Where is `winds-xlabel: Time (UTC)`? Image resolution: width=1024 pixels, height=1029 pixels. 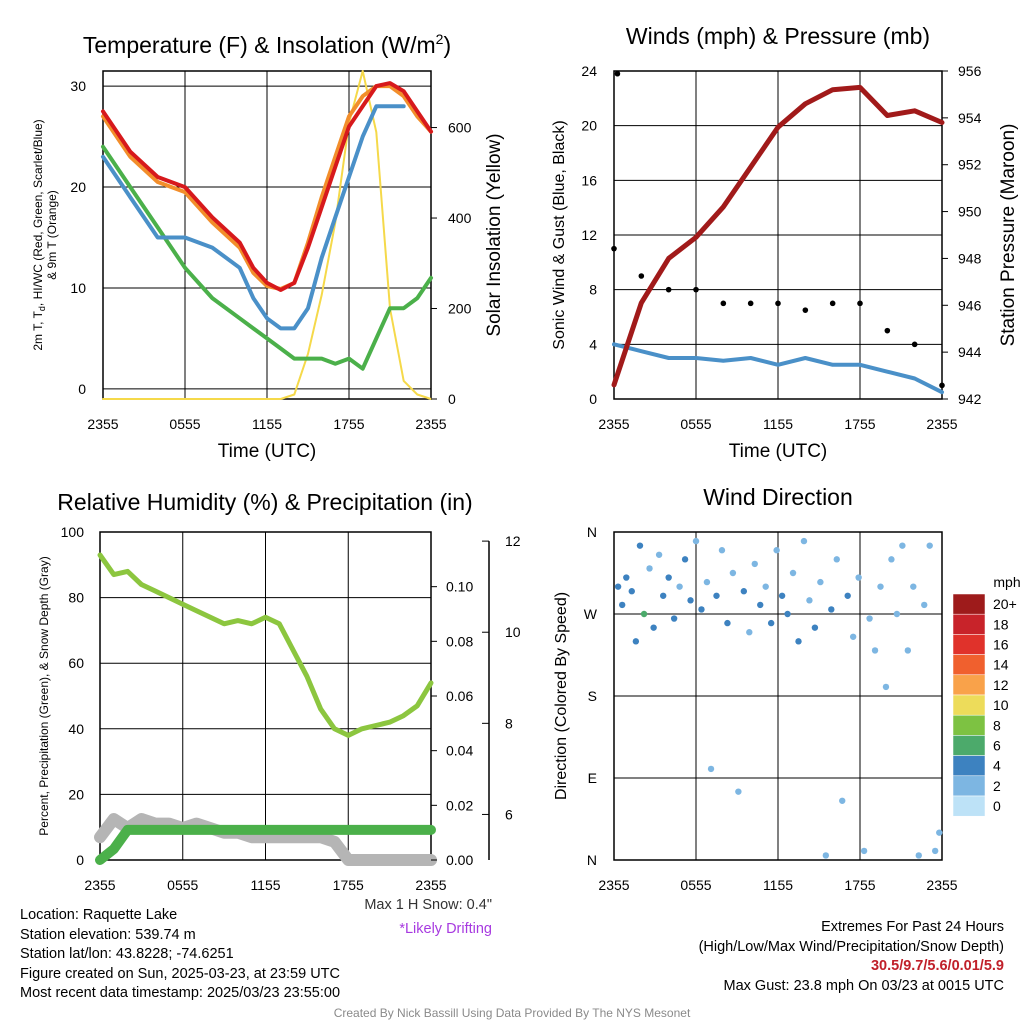 winds-xlabel: Time (UTC) is located at coordinates (778, 451).